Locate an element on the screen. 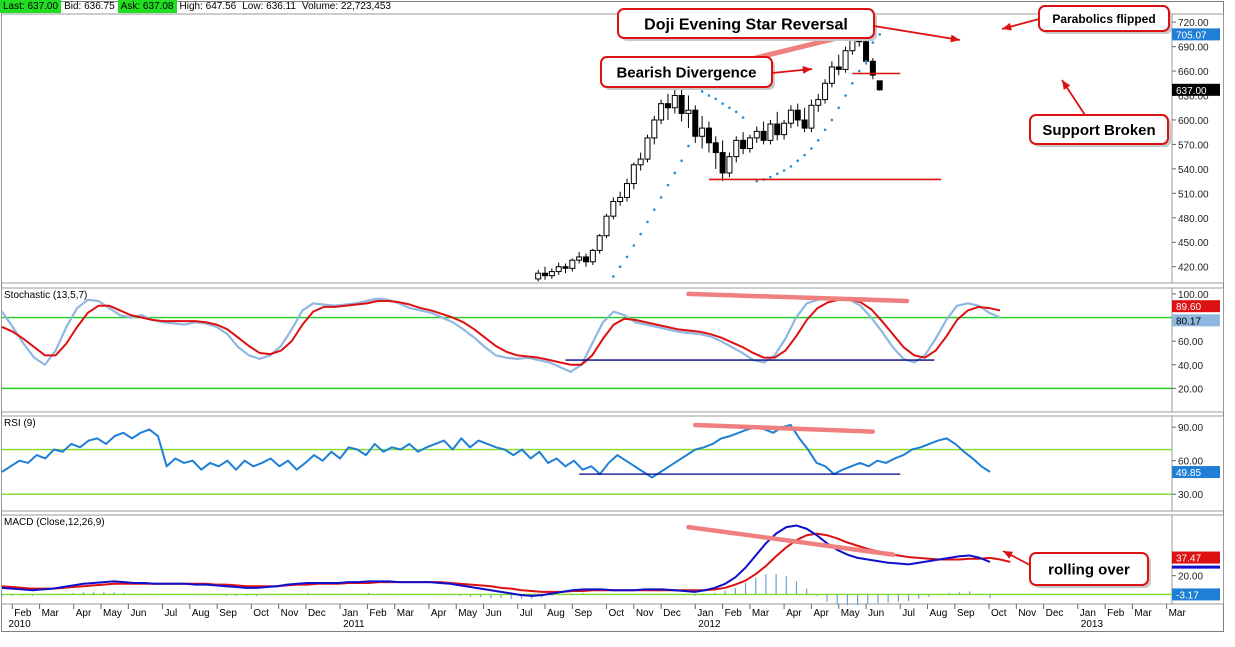  y-tick-label-price: 540.00 is located at coordinates (1193, 170).